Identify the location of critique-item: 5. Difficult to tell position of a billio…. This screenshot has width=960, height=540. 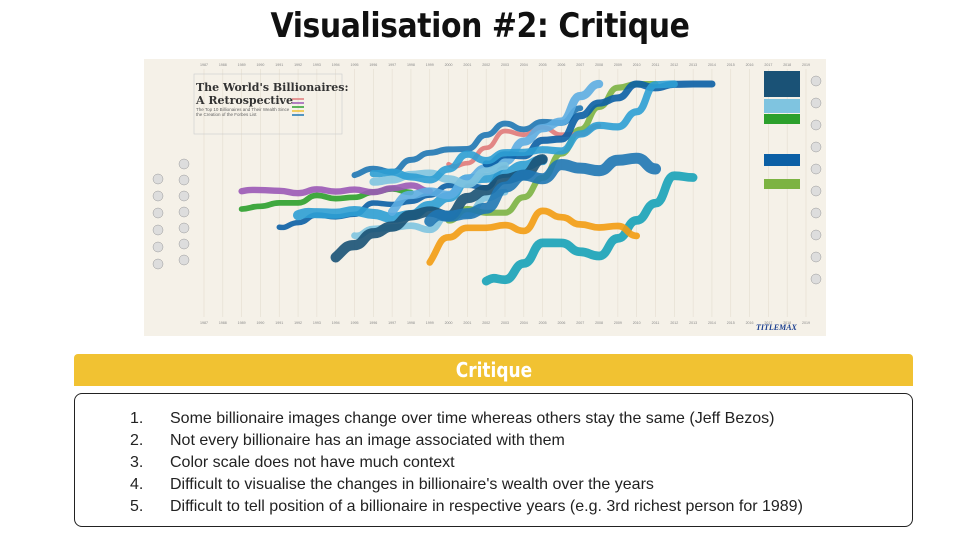
(466, 507).